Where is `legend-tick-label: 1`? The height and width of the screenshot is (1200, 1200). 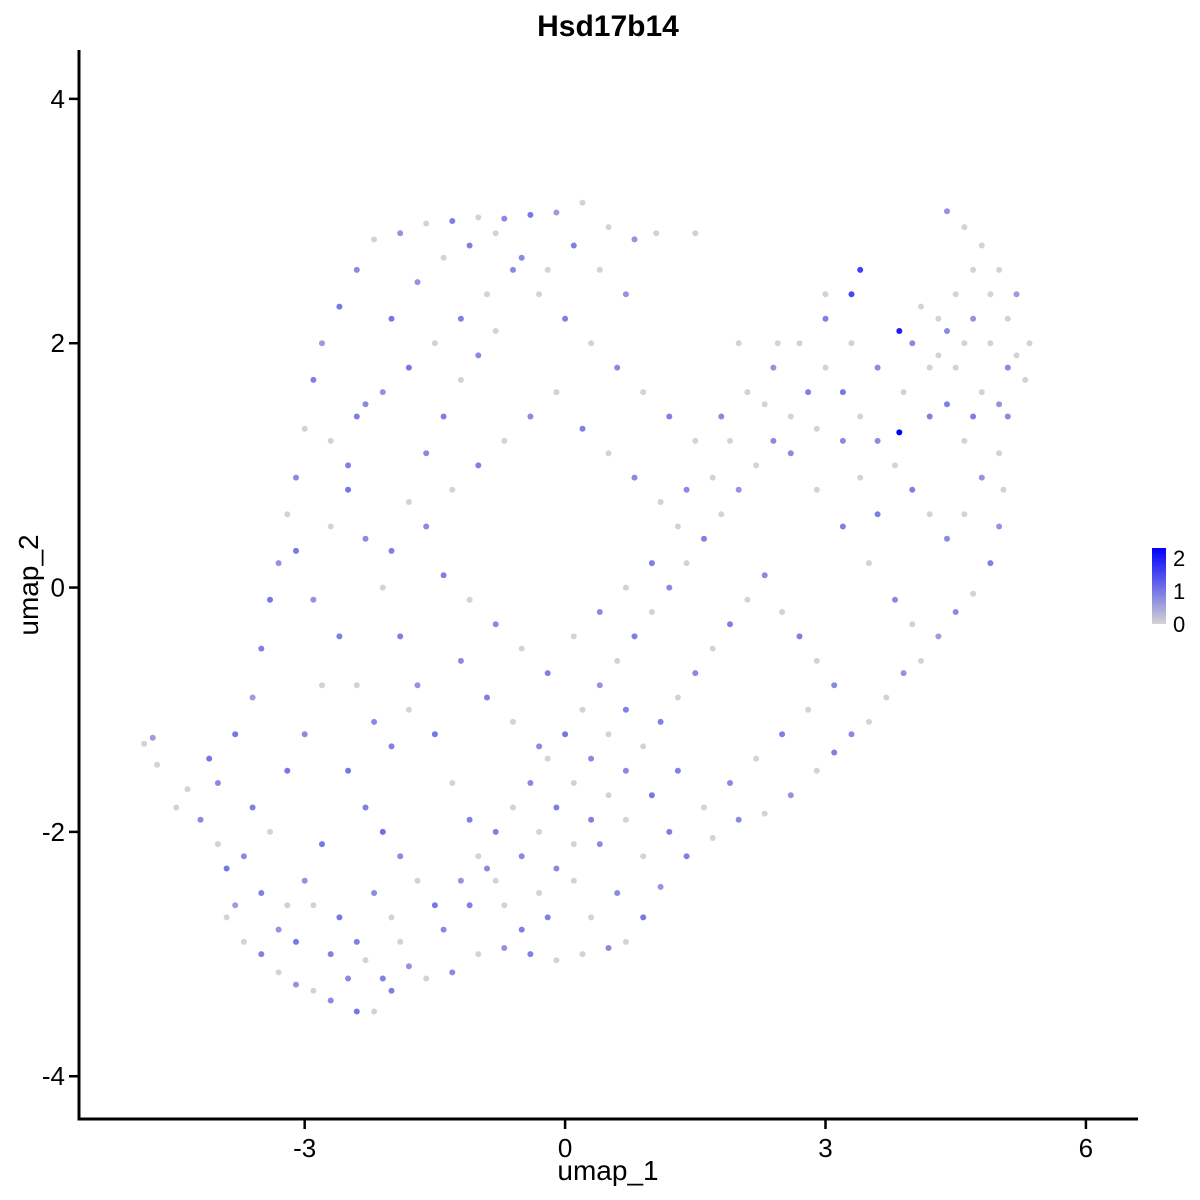 legend-tick-label: 1 is located at coordinates (1179, 591).